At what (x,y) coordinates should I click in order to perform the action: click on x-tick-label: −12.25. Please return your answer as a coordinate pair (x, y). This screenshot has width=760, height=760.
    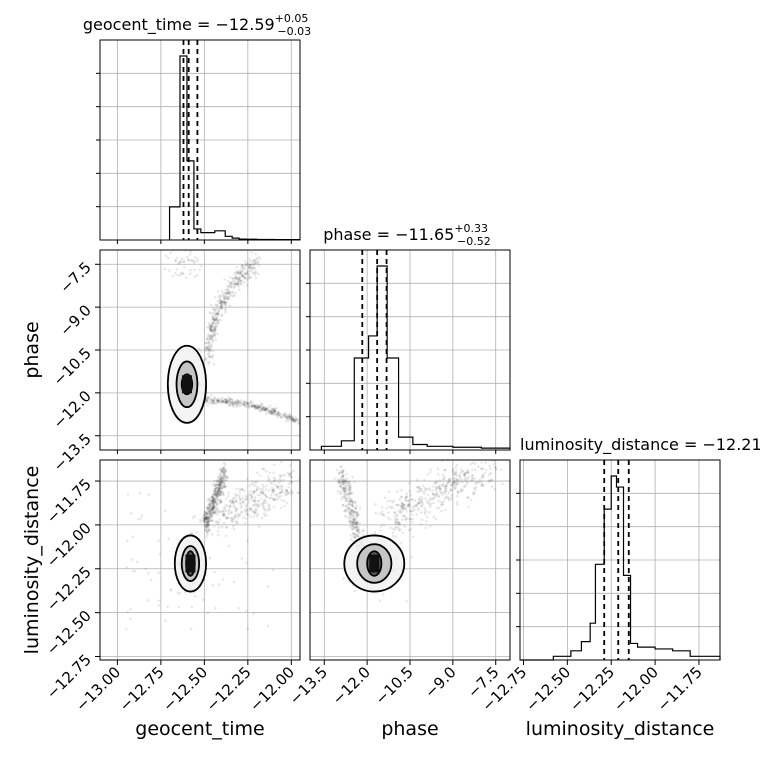
    Looking at the image, I should click on (229, 689).